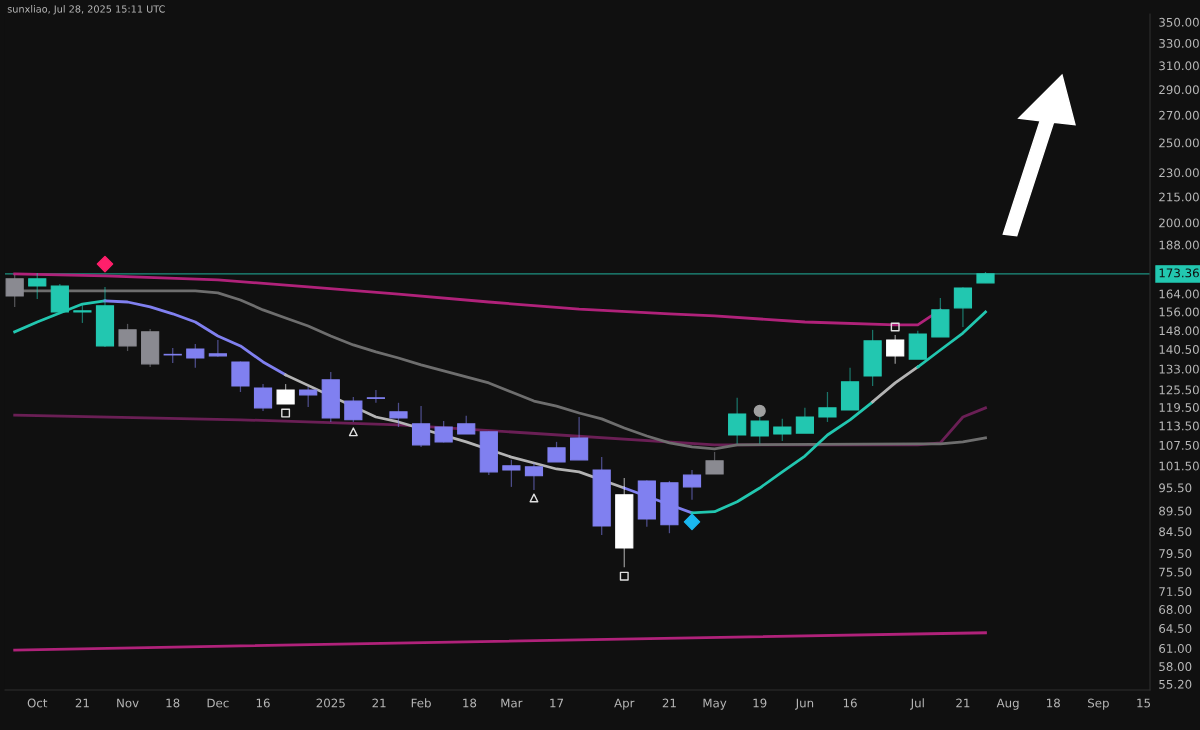 Image resolution: width=1200 pixels, height=730 pixels. What do you see at coordinates (330, 703) in the screenshot?
I see `x-tick-label: 2025` at bounding box center [330, 703].